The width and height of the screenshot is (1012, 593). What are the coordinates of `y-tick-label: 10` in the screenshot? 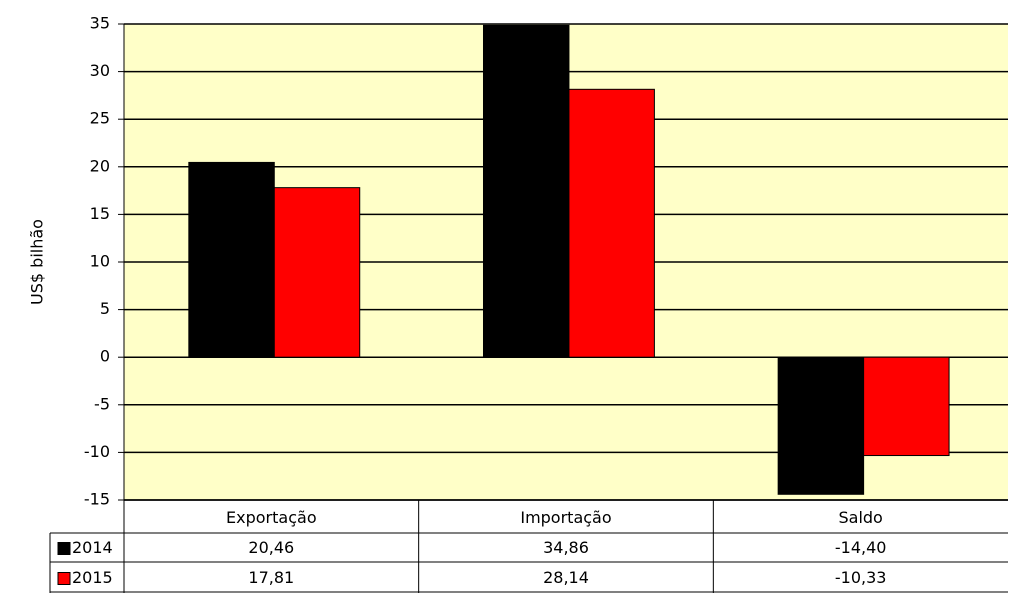 It's located at (100, 261).